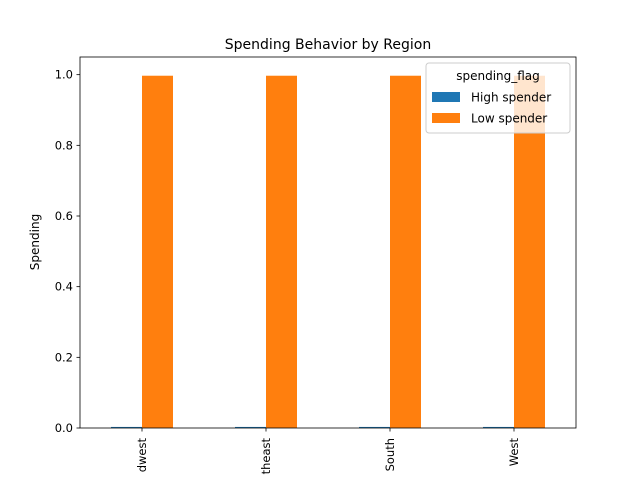  I want to click on bar-low-spender-west, so click(529, 251).